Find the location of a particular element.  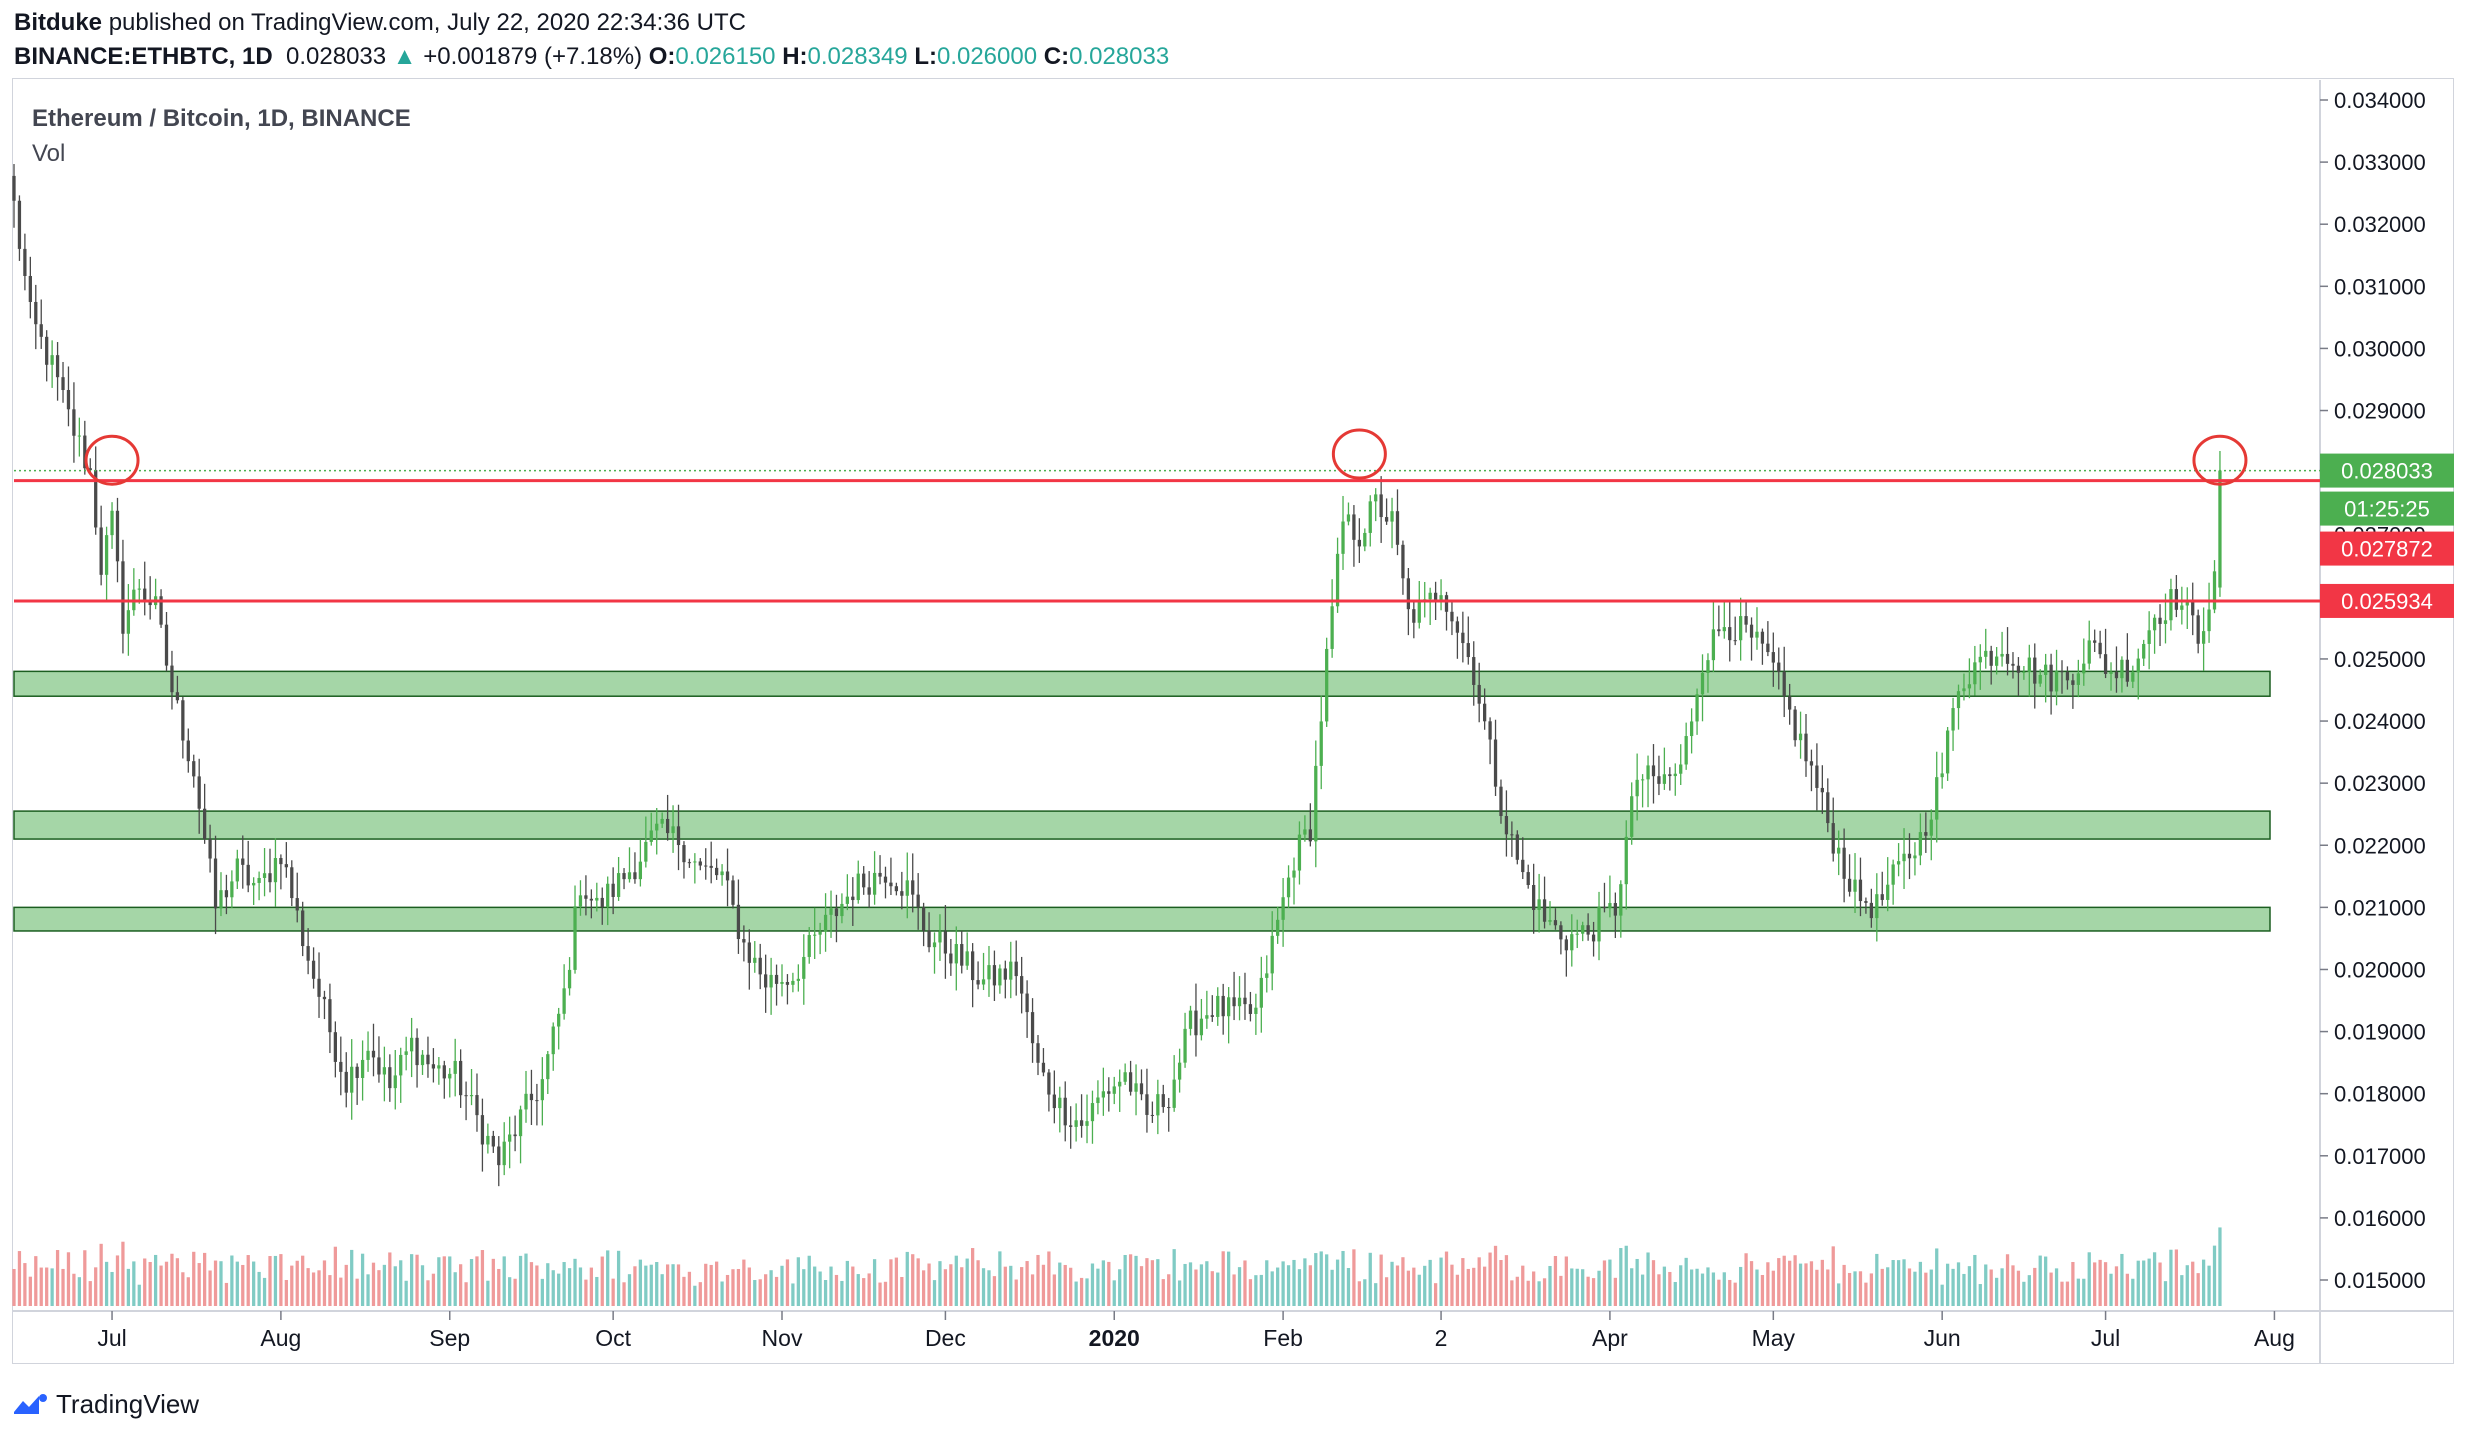

chart-legend-title: Ethereum / Bitcoin, 1D, BINANCE is located at coordinates (221, 118).